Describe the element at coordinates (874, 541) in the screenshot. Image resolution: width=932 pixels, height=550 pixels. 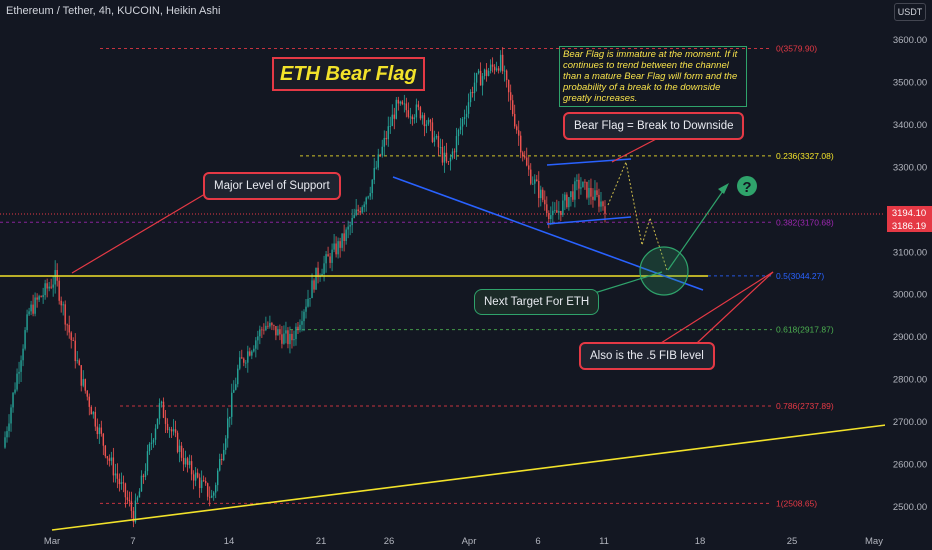
I see `x-tick-label: May` at that location.